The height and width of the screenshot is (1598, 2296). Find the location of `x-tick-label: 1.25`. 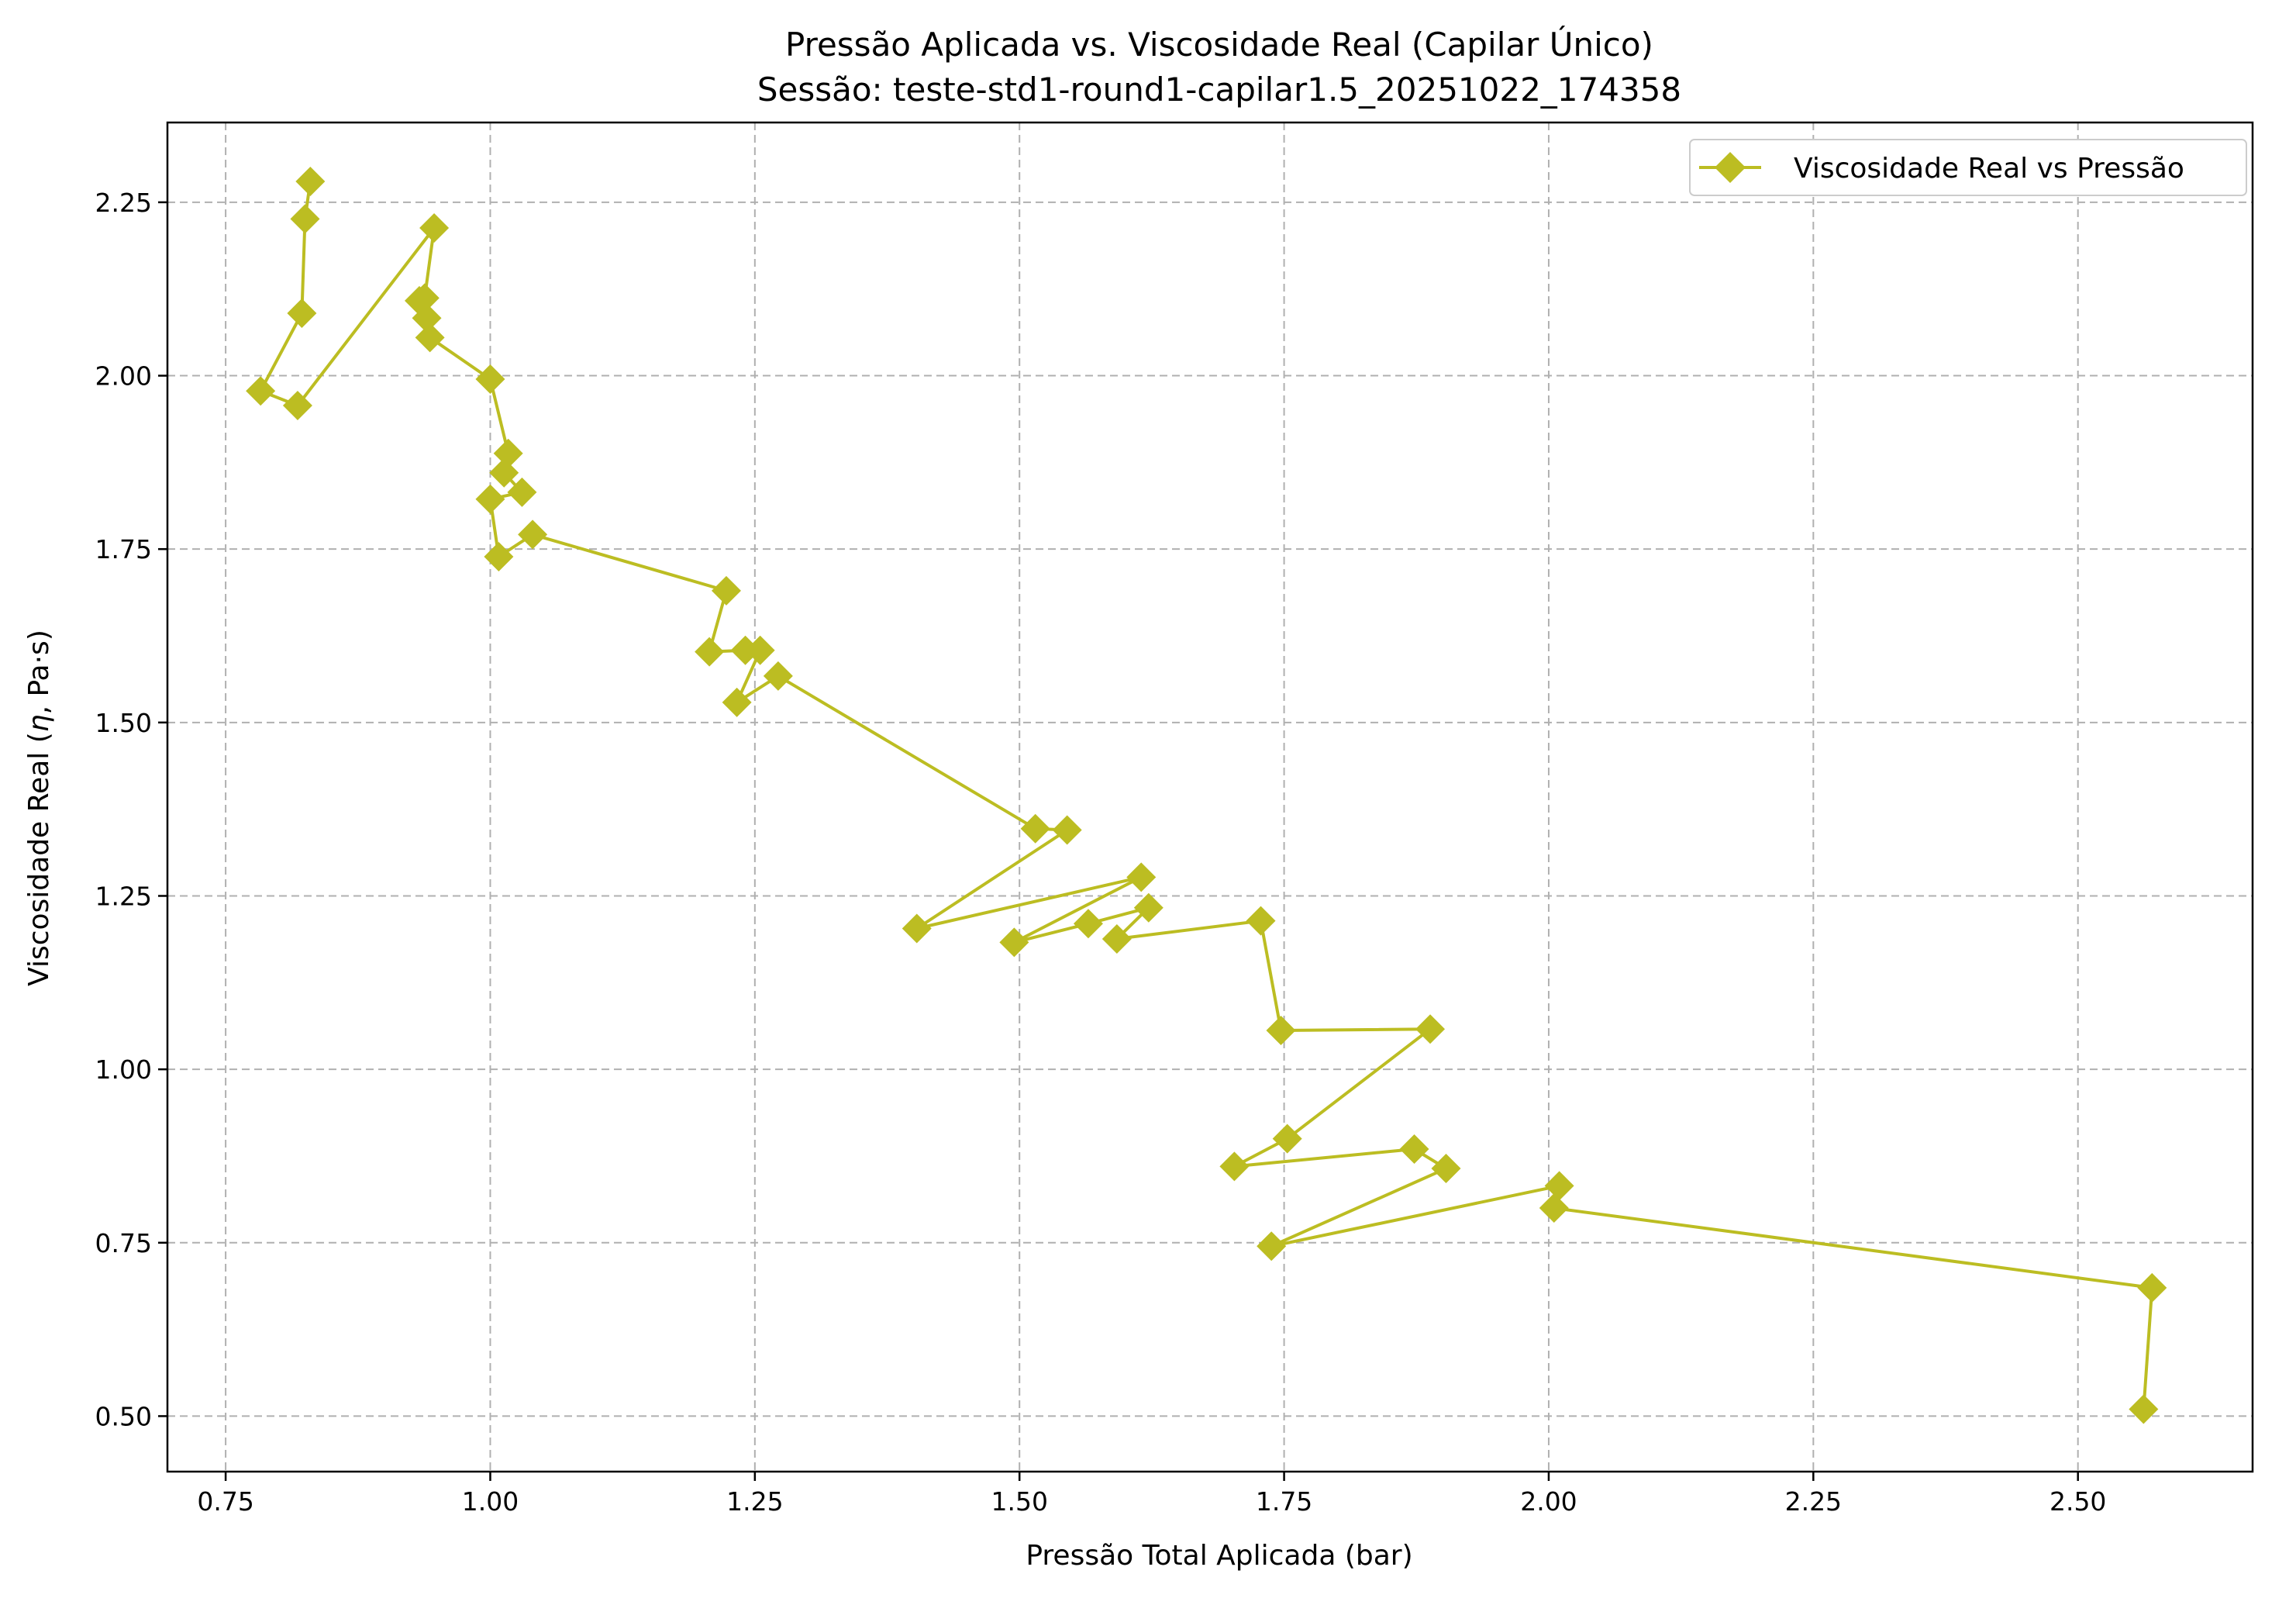

x-tick-label: 1.25 is located at coordinates (754, 1502).